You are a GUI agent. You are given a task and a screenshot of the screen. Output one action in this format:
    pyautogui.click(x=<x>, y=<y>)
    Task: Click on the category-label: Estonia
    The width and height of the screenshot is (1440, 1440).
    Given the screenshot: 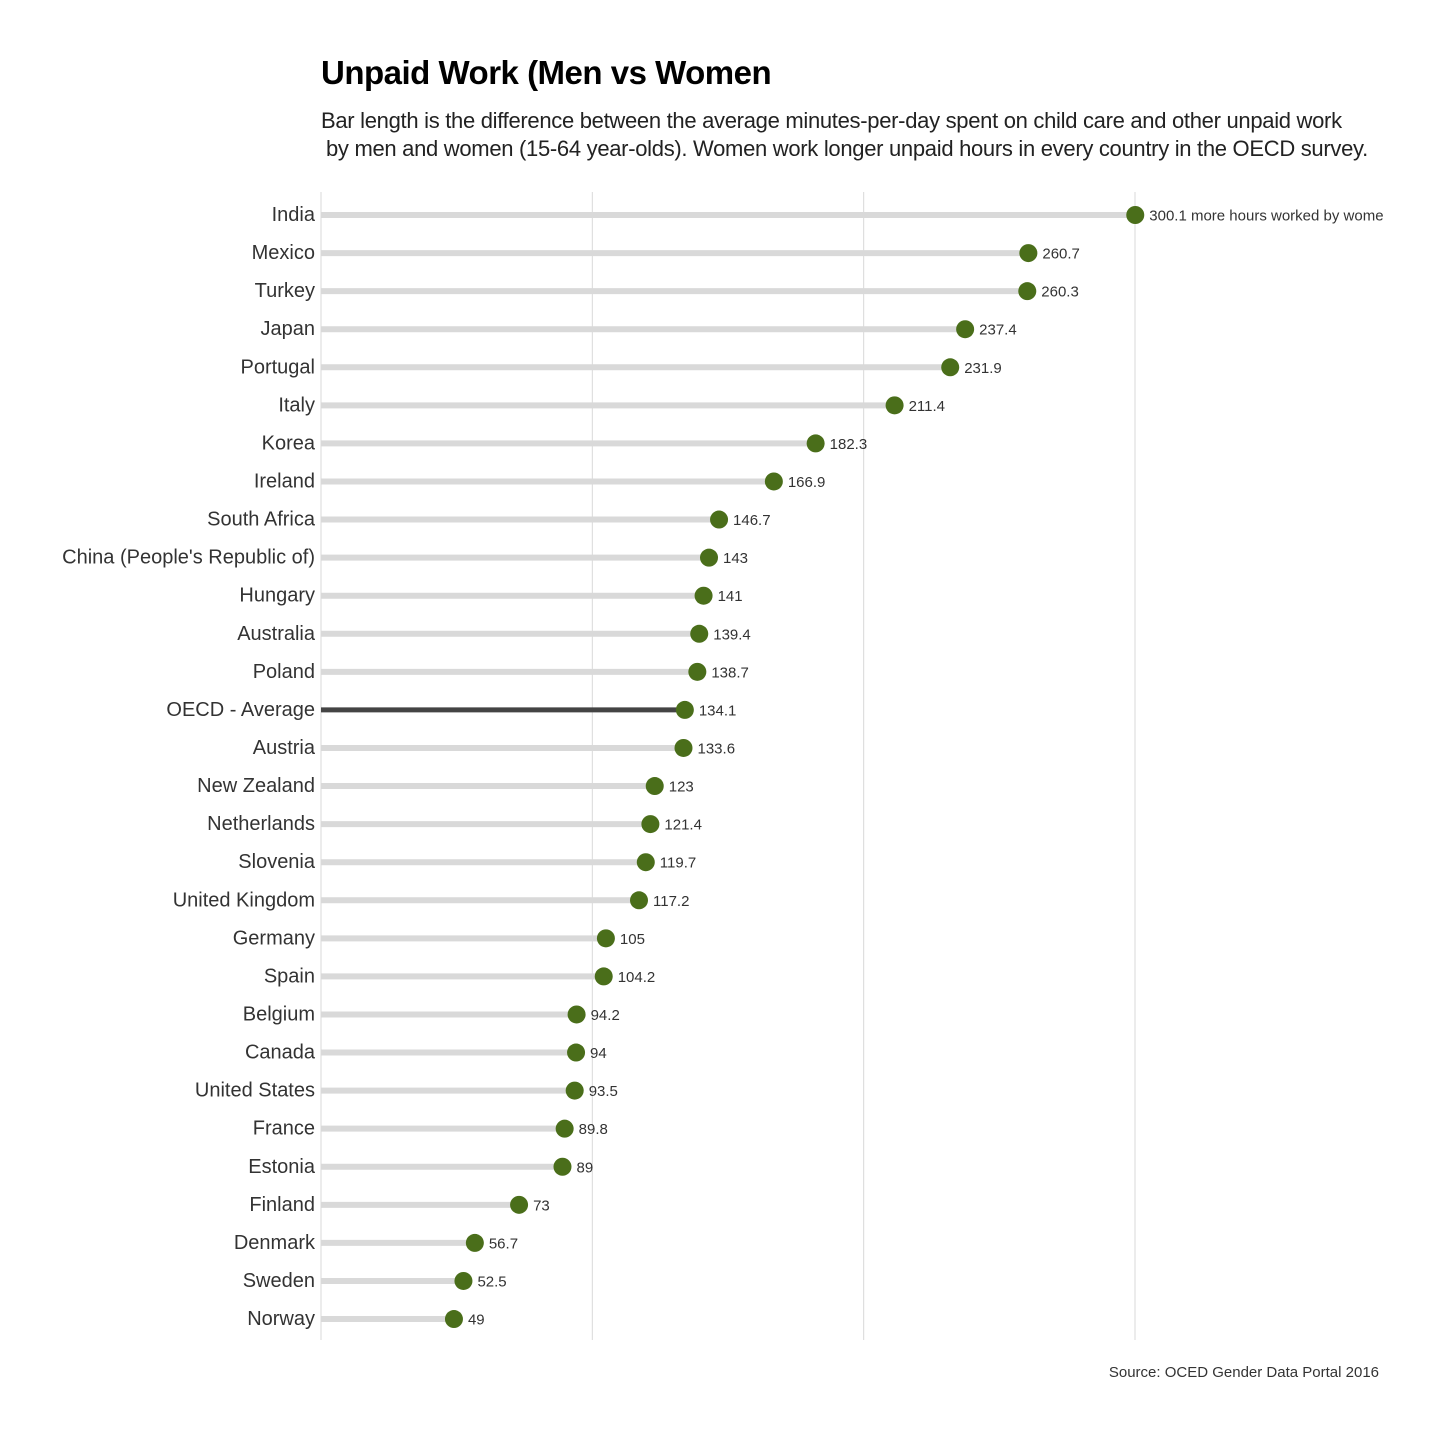 What is the action you would take?
    pyautogui.click(x=282, y=1167)
    